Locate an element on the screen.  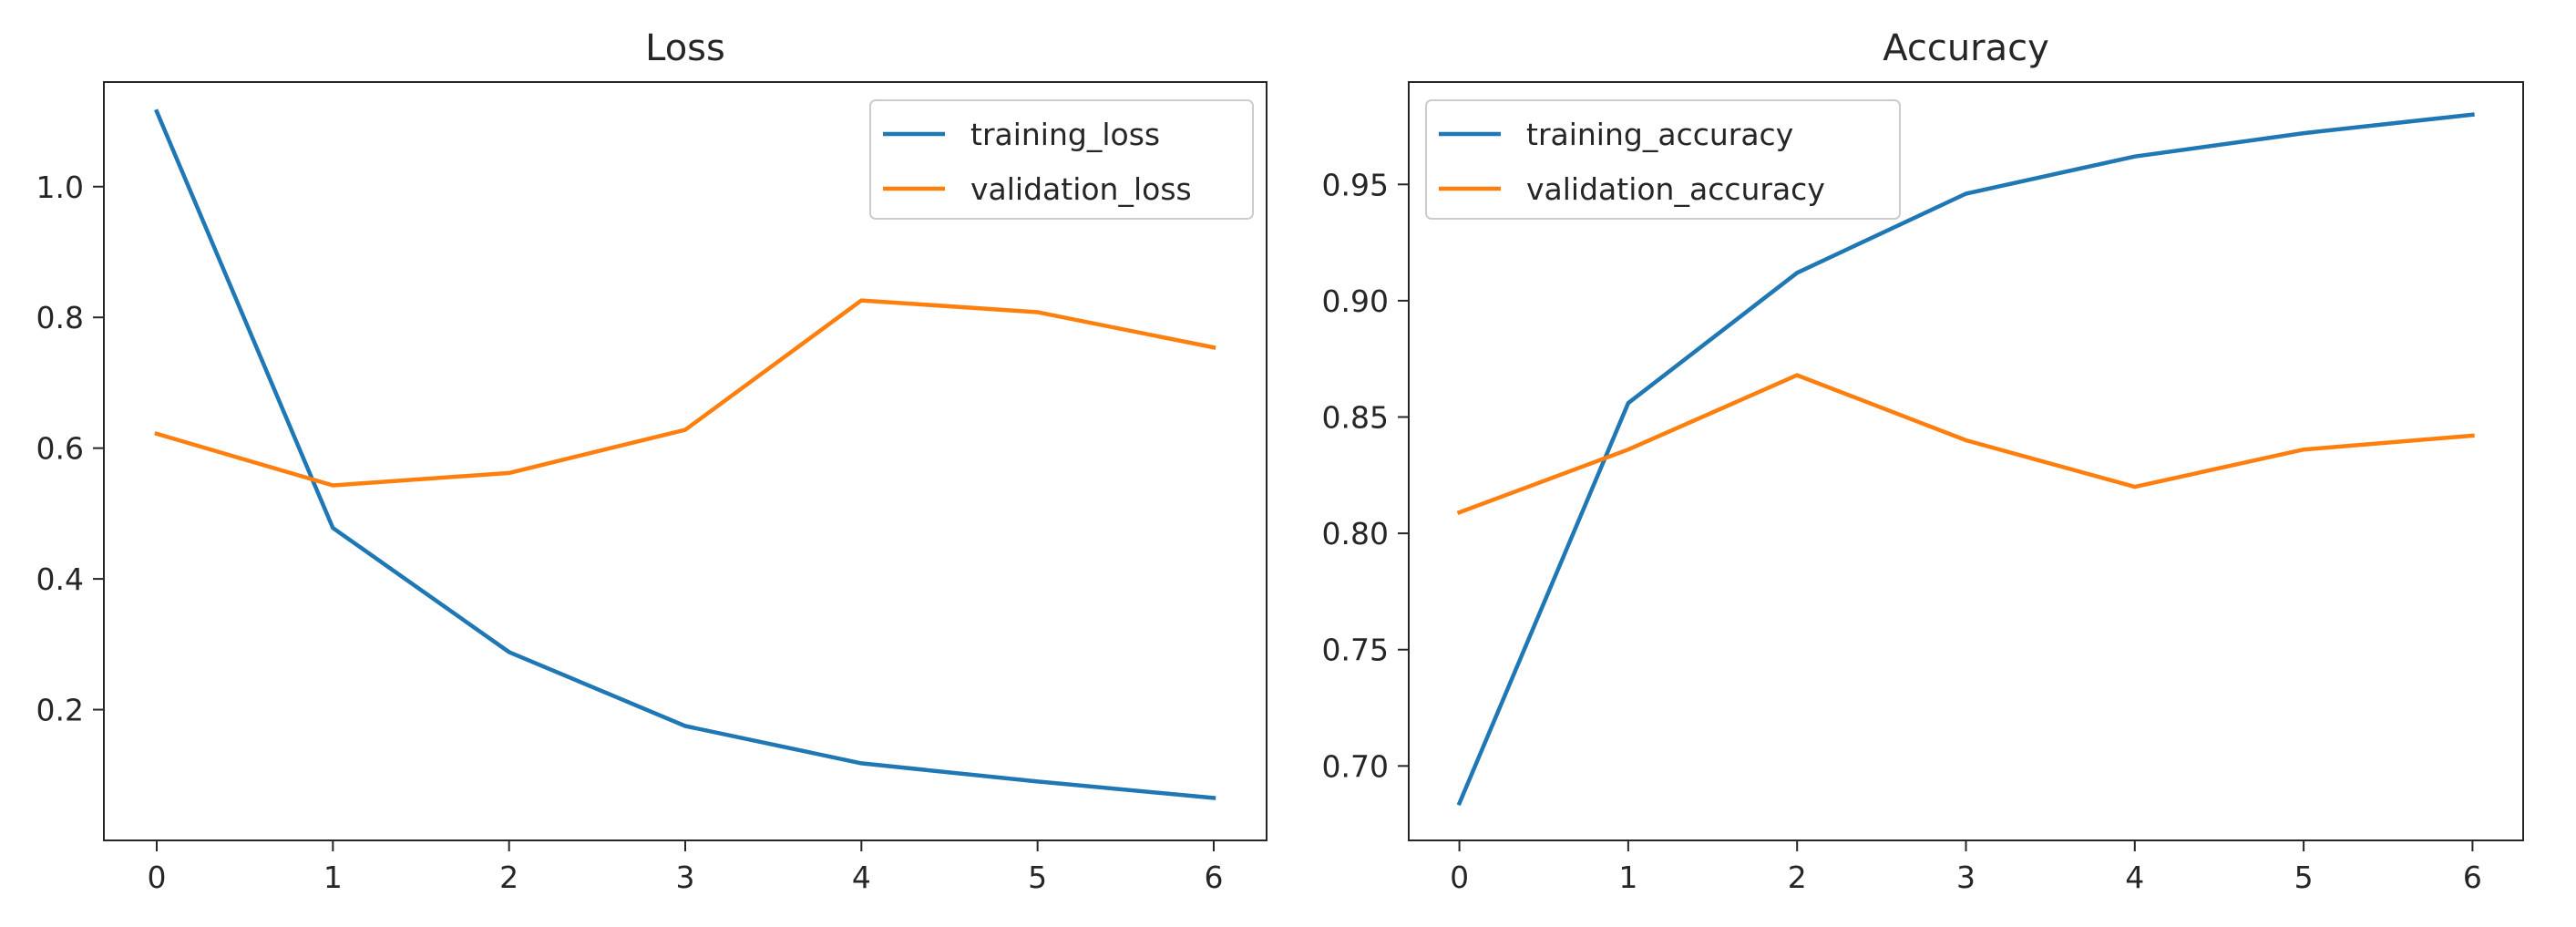
y-tick-label: 0.80 is located at coordinates (1355, 533).